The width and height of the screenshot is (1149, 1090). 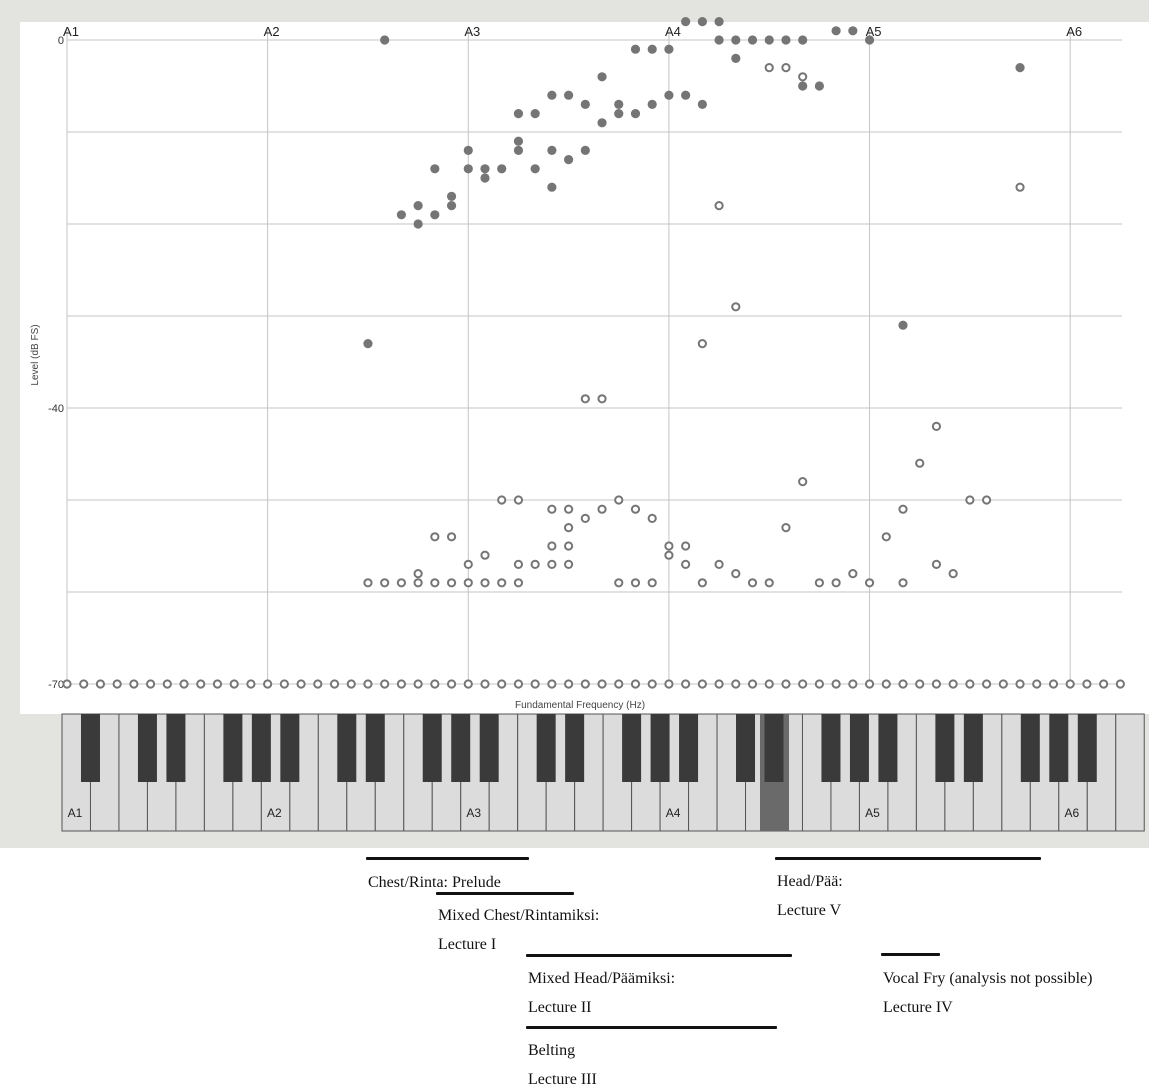 What do you see at coordinates (580, 705) in the screenshot?
I see `x-axis-label: Fundamental Frequency (Hz)` at bounding box center [580, 705].